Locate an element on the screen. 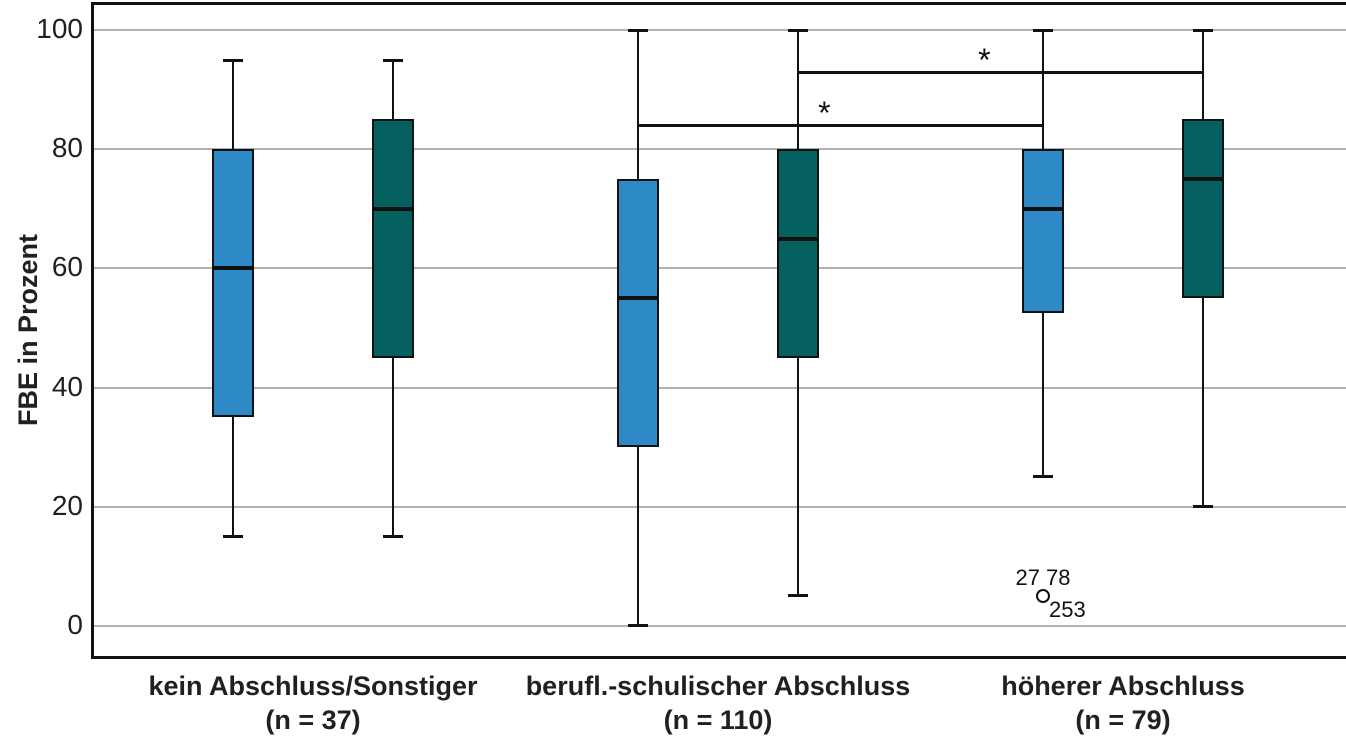 The width and height of the screenshot is (1346, 737). outlier-label: 253 is located at coordinates (1067, 610).